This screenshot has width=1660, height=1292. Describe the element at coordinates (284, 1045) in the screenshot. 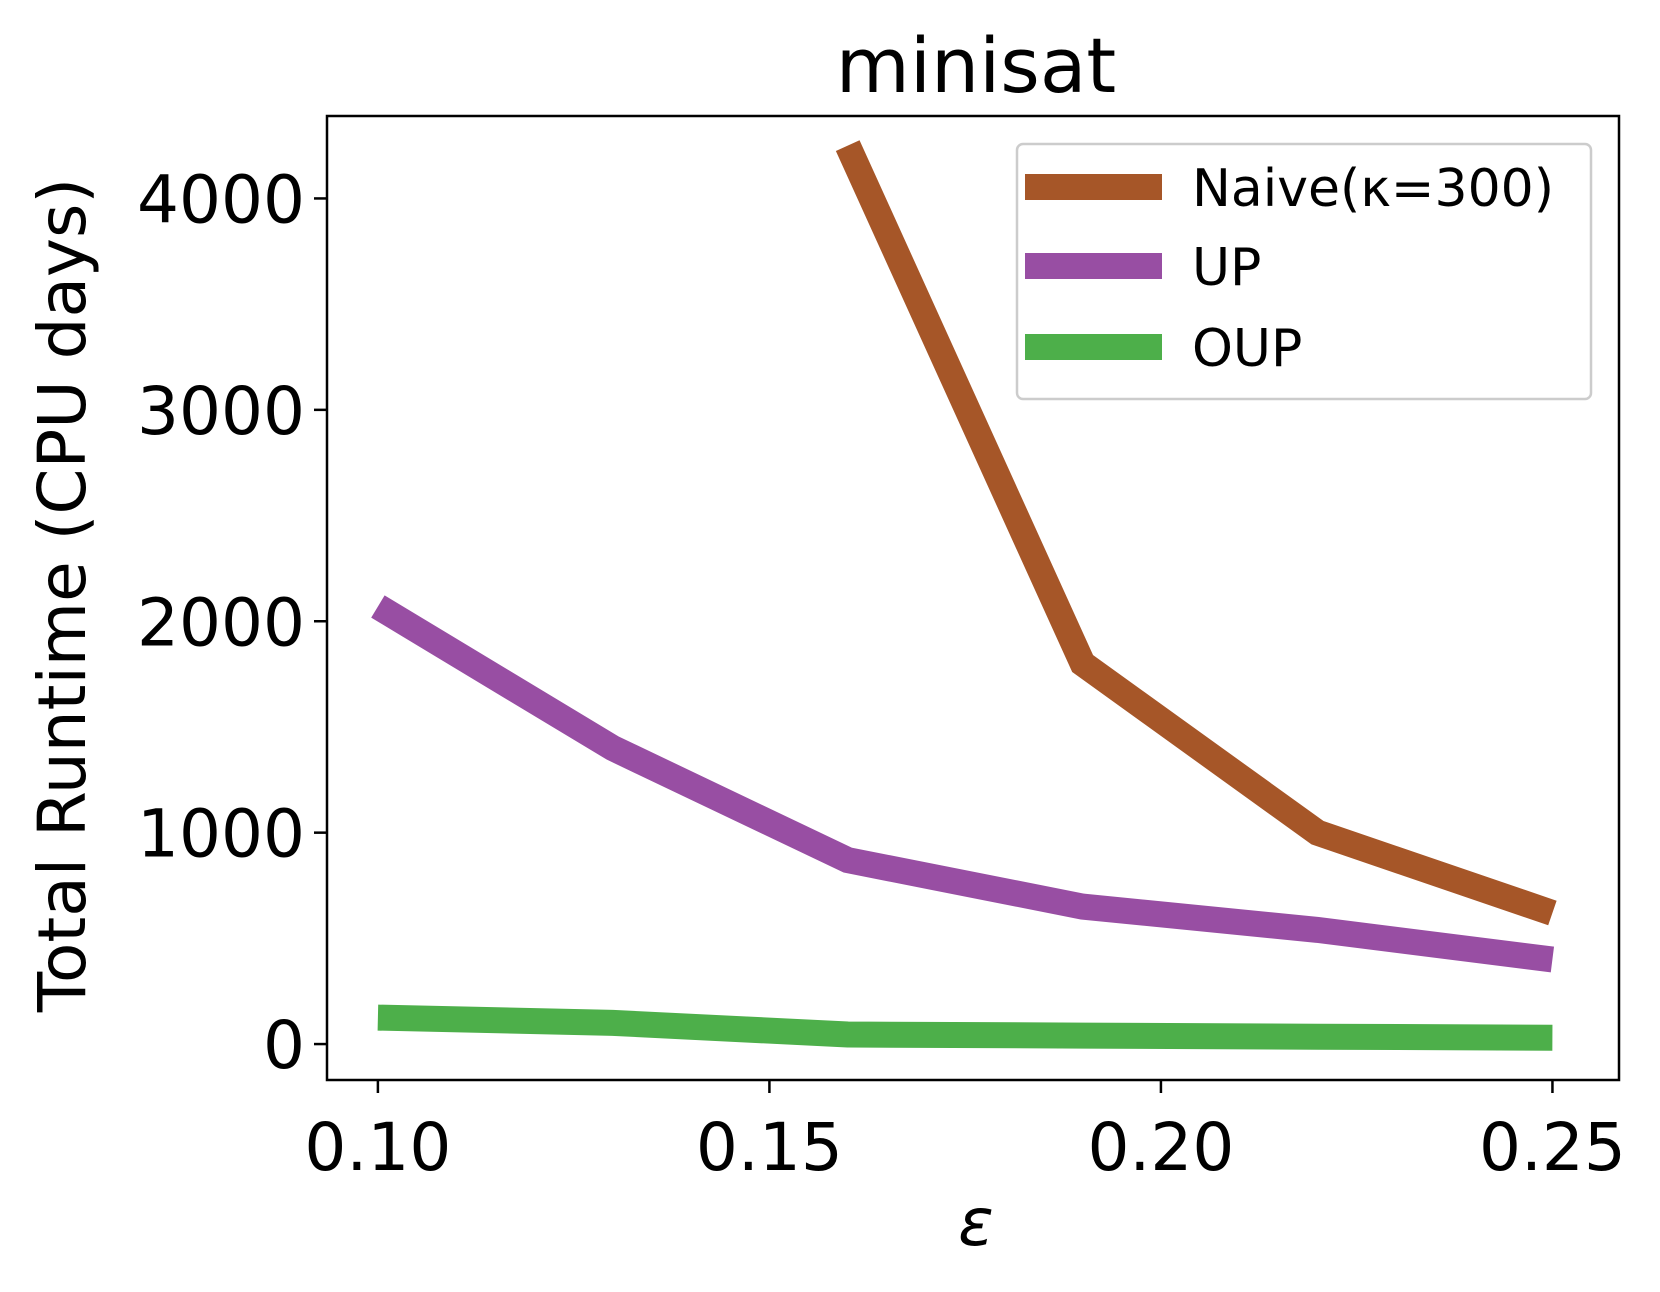

I see `y-tick-label: 0` at that location.